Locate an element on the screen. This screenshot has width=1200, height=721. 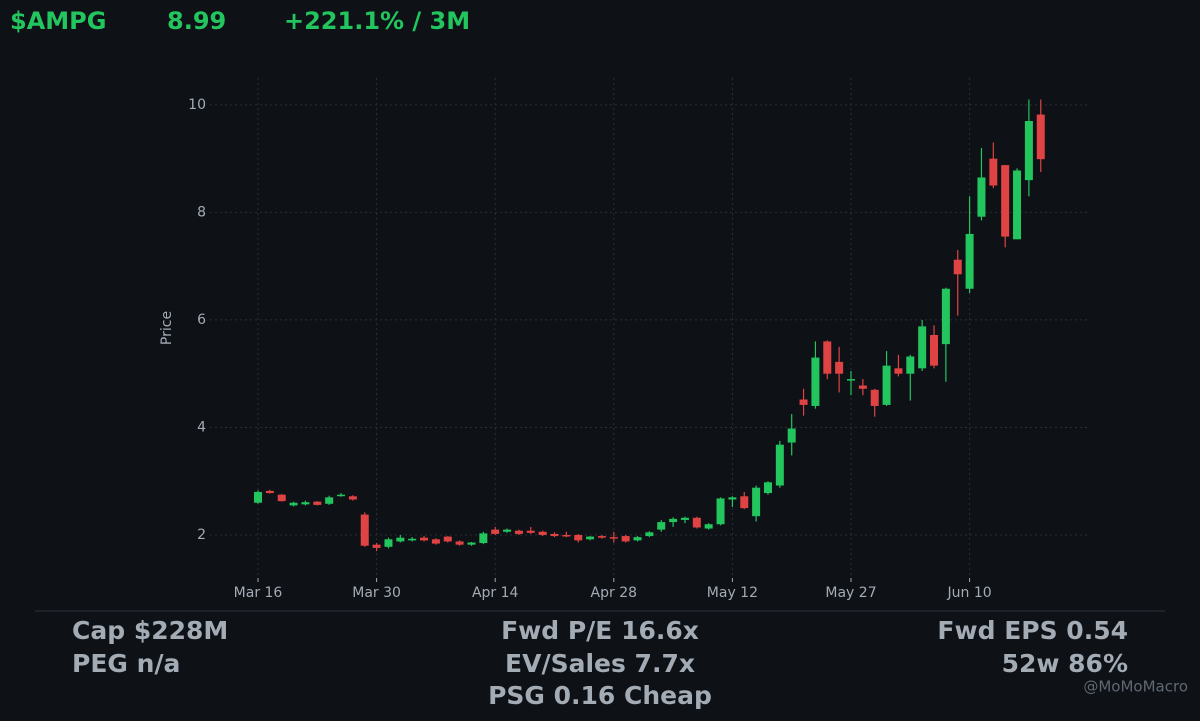
y-tick-label: 6 is located at coordinates (201, 320).